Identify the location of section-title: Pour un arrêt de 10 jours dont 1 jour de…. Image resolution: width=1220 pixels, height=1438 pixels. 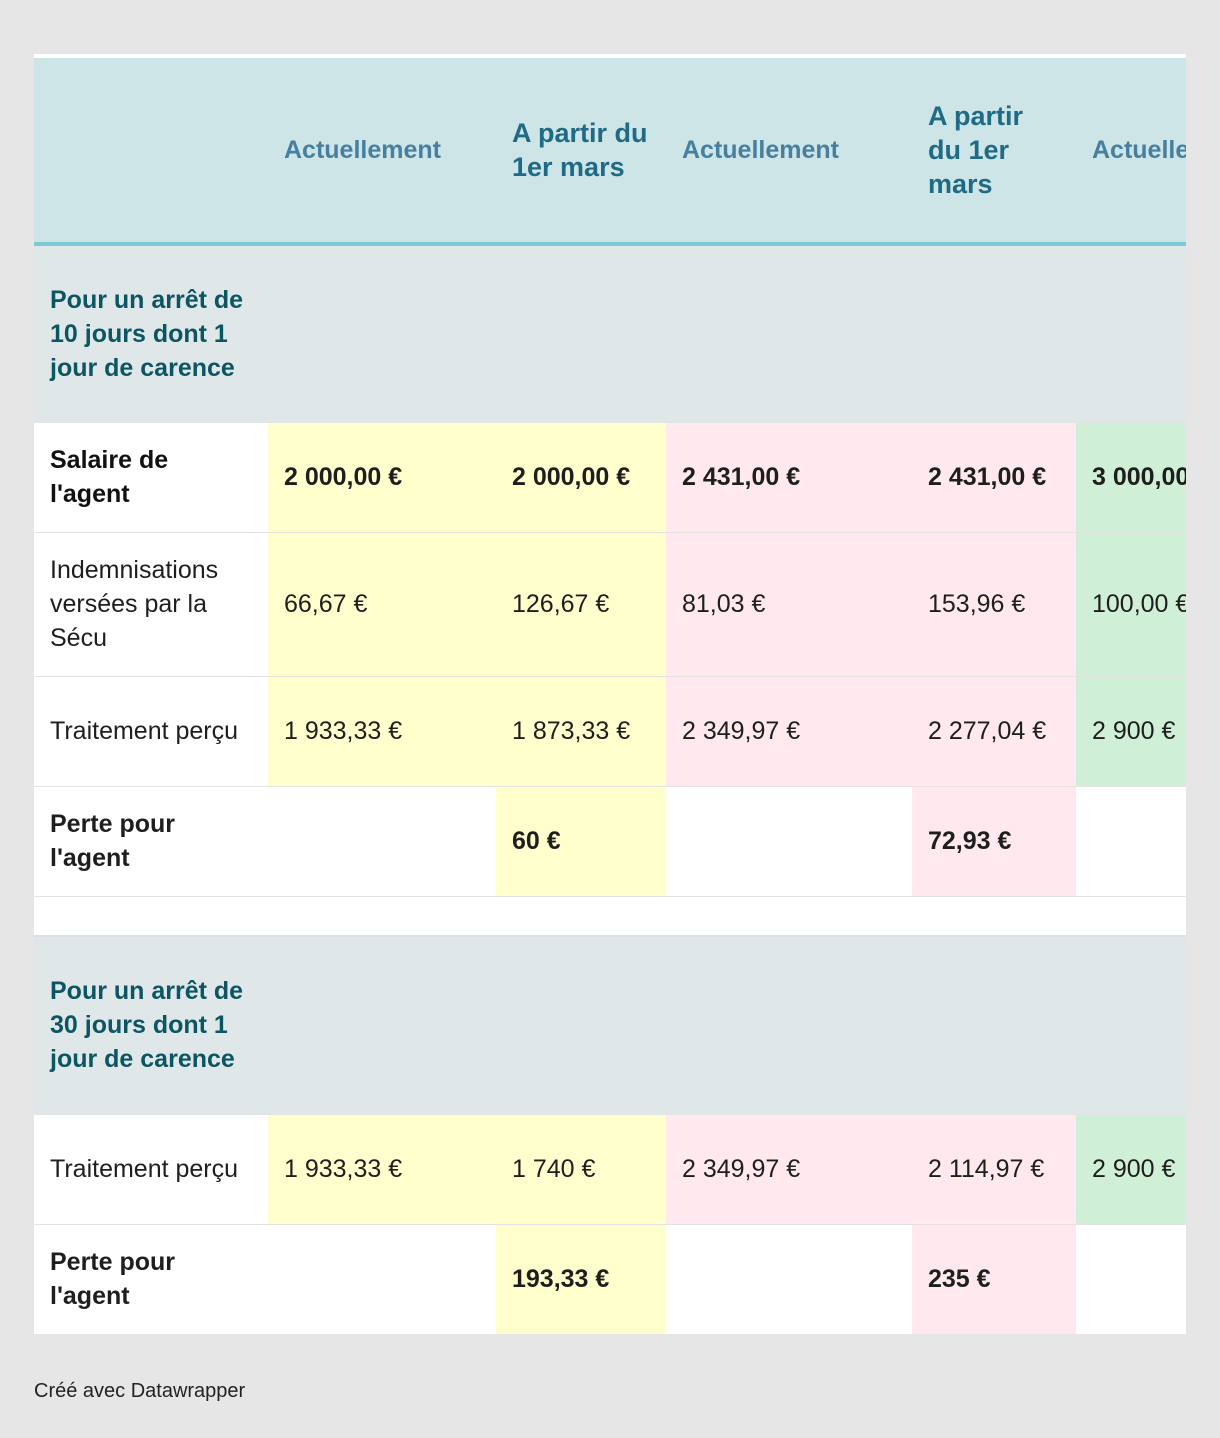
(151, 332).